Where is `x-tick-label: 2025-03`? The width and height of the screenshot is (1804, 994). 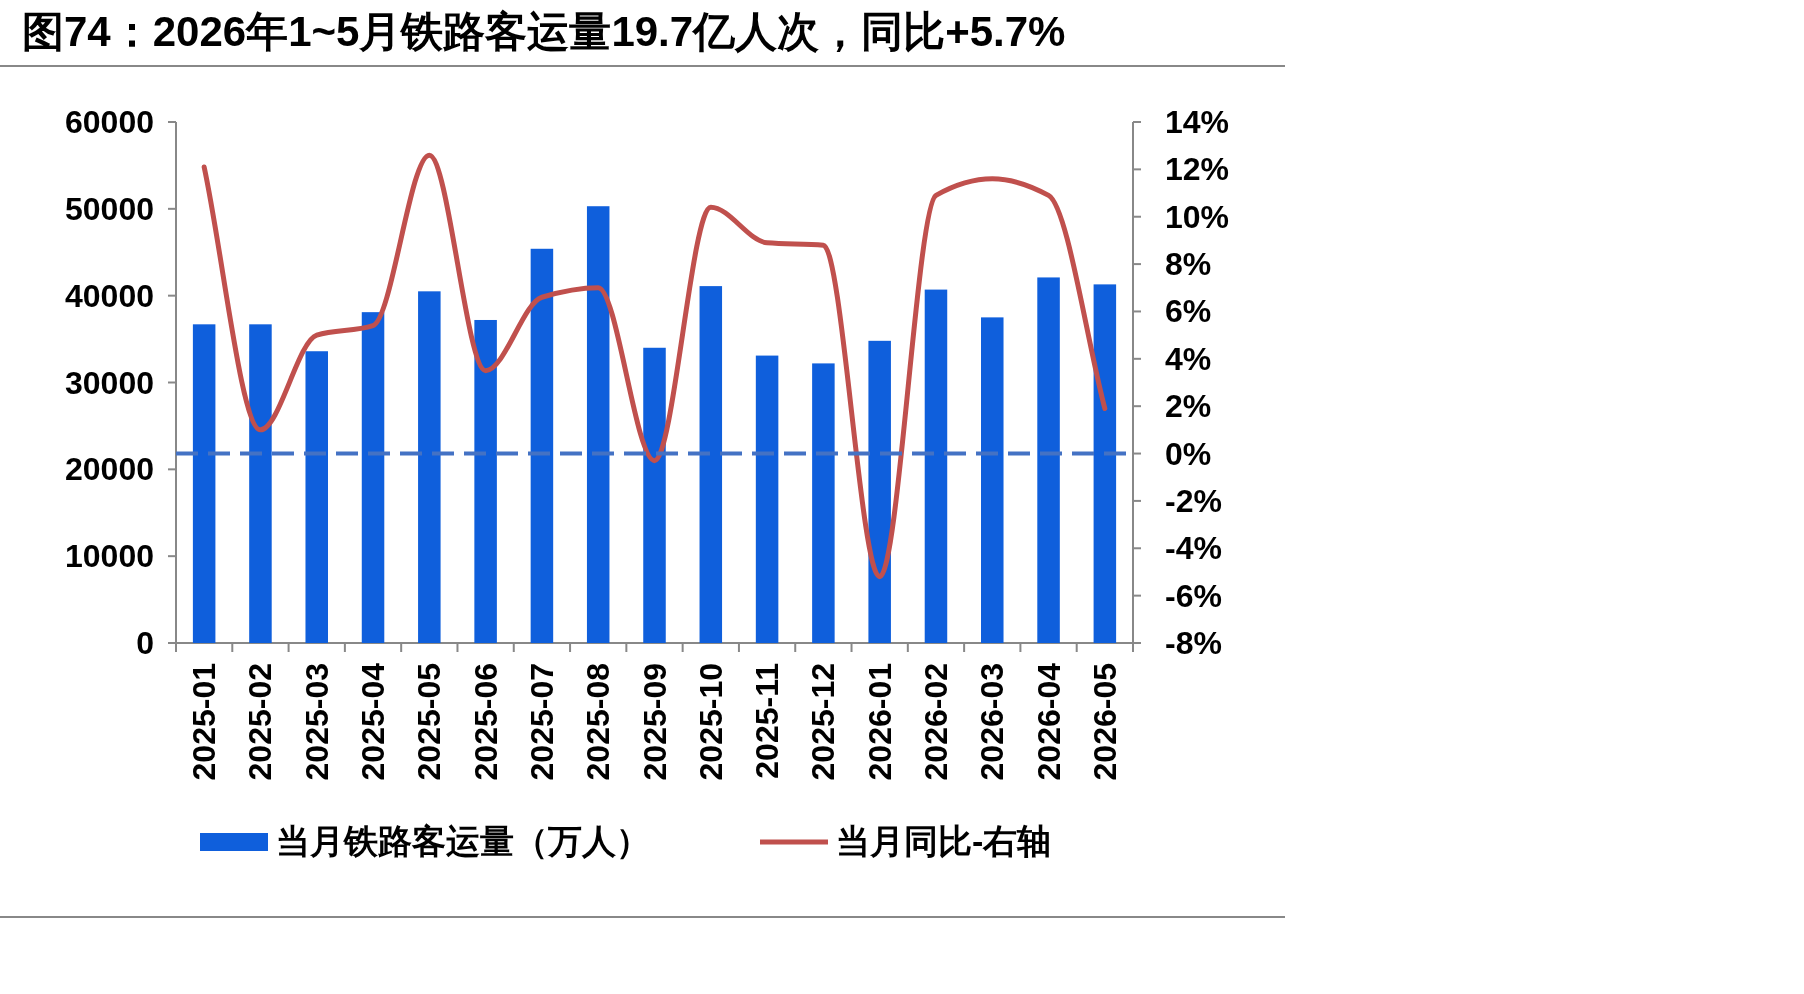 x-tick-label: 2025-03 is located at coordinates (316, 722).